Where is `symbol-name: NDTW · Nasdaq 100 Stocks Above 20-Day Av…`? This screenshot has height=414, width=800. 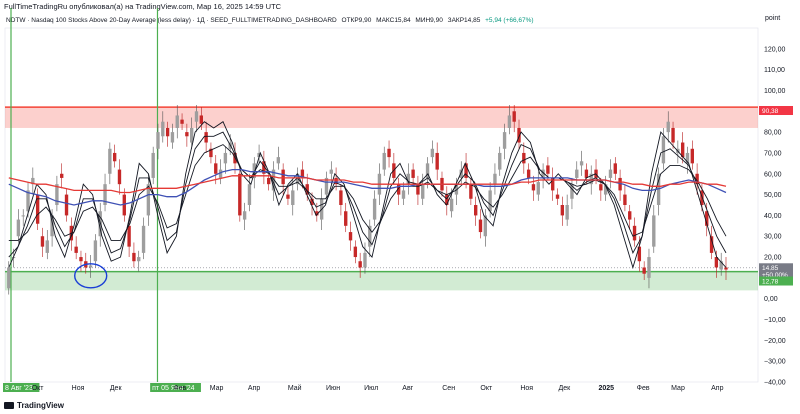
symbol-name: NDTW · Nasdaq 100 Stocks Above 20-Day Av… is located at coordinates (171, 20).